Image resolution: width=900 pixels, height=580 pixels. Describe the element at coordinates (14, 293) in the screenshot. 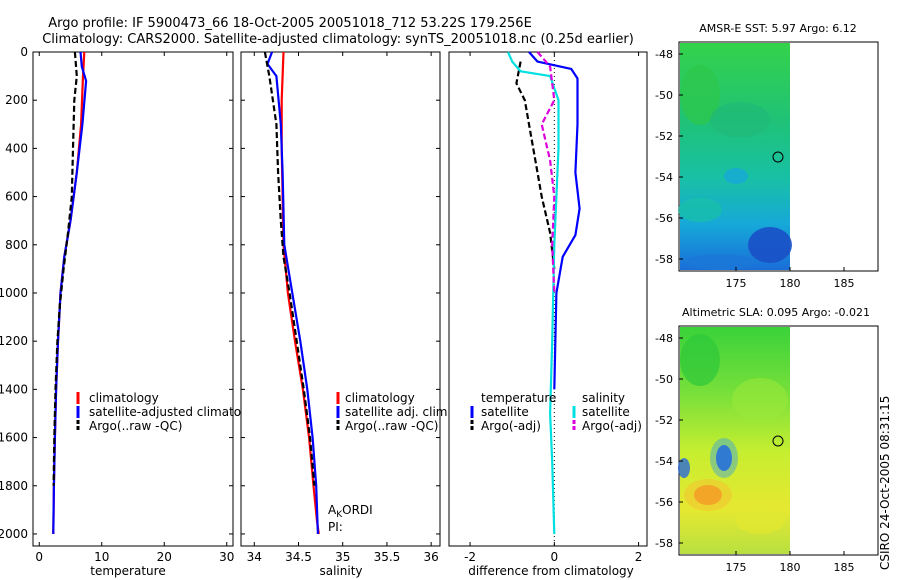

I see `ytick-label: 1000` at that location.